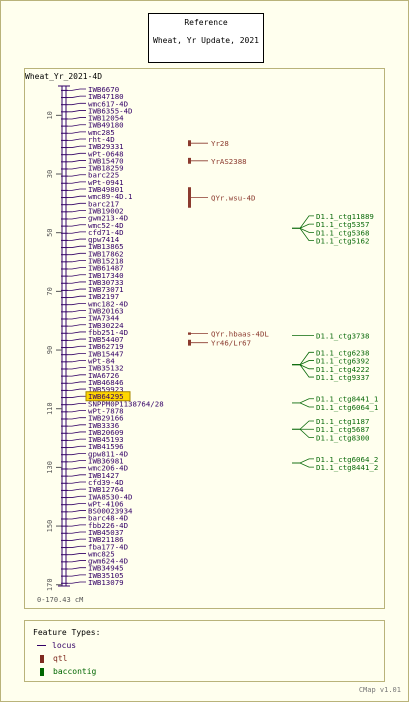 Image resolution: width=409 pixels, height=702 pixels. What do you see at coordinates (240, 334) in the screenshot?
I see `qtl-label: QYr.hbaas-4DL` at bounding box center [240, 334].